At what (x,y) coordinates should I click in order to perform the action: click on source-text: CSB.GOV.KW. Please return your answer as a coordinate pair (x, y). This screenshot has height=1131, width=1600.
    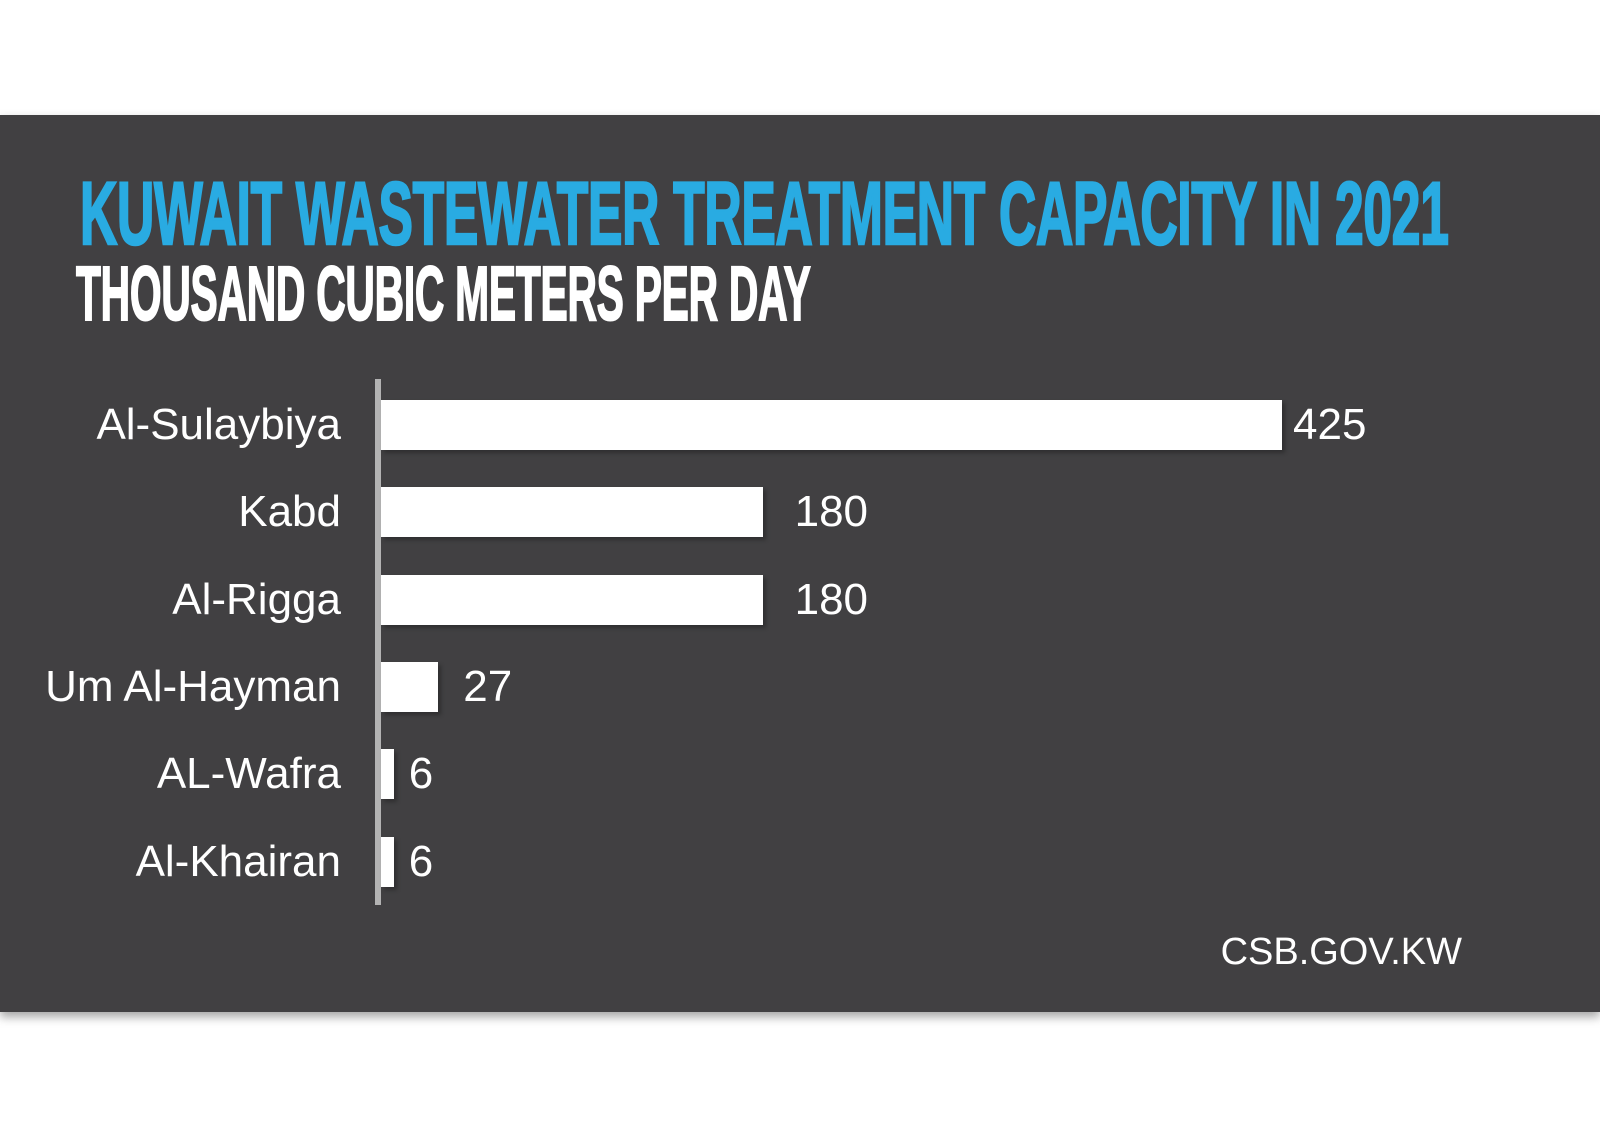
    Looking at the image, I should click on (1341, 952).